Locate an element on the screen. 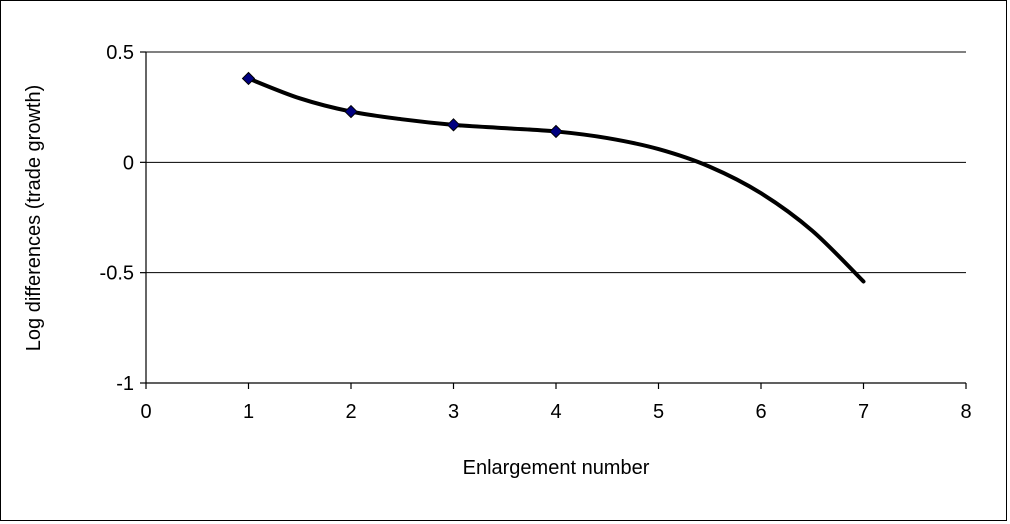  y-tick-label: -0.5 is located at coordinates (117, 274).